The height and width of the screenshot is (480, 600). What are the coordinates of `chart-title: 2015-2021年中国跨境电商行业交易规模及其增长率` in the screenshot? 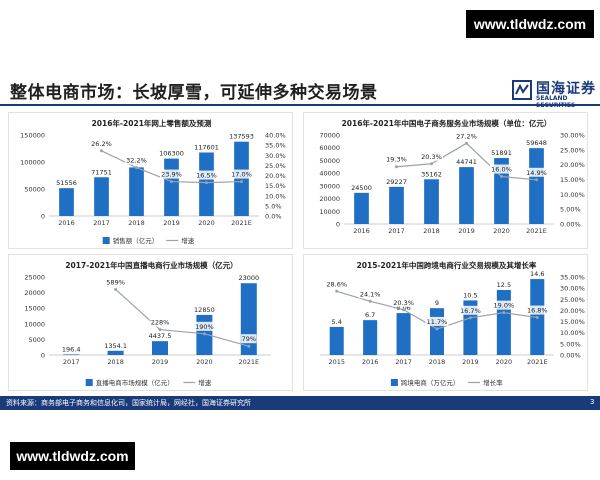 It's located at (447, 265).